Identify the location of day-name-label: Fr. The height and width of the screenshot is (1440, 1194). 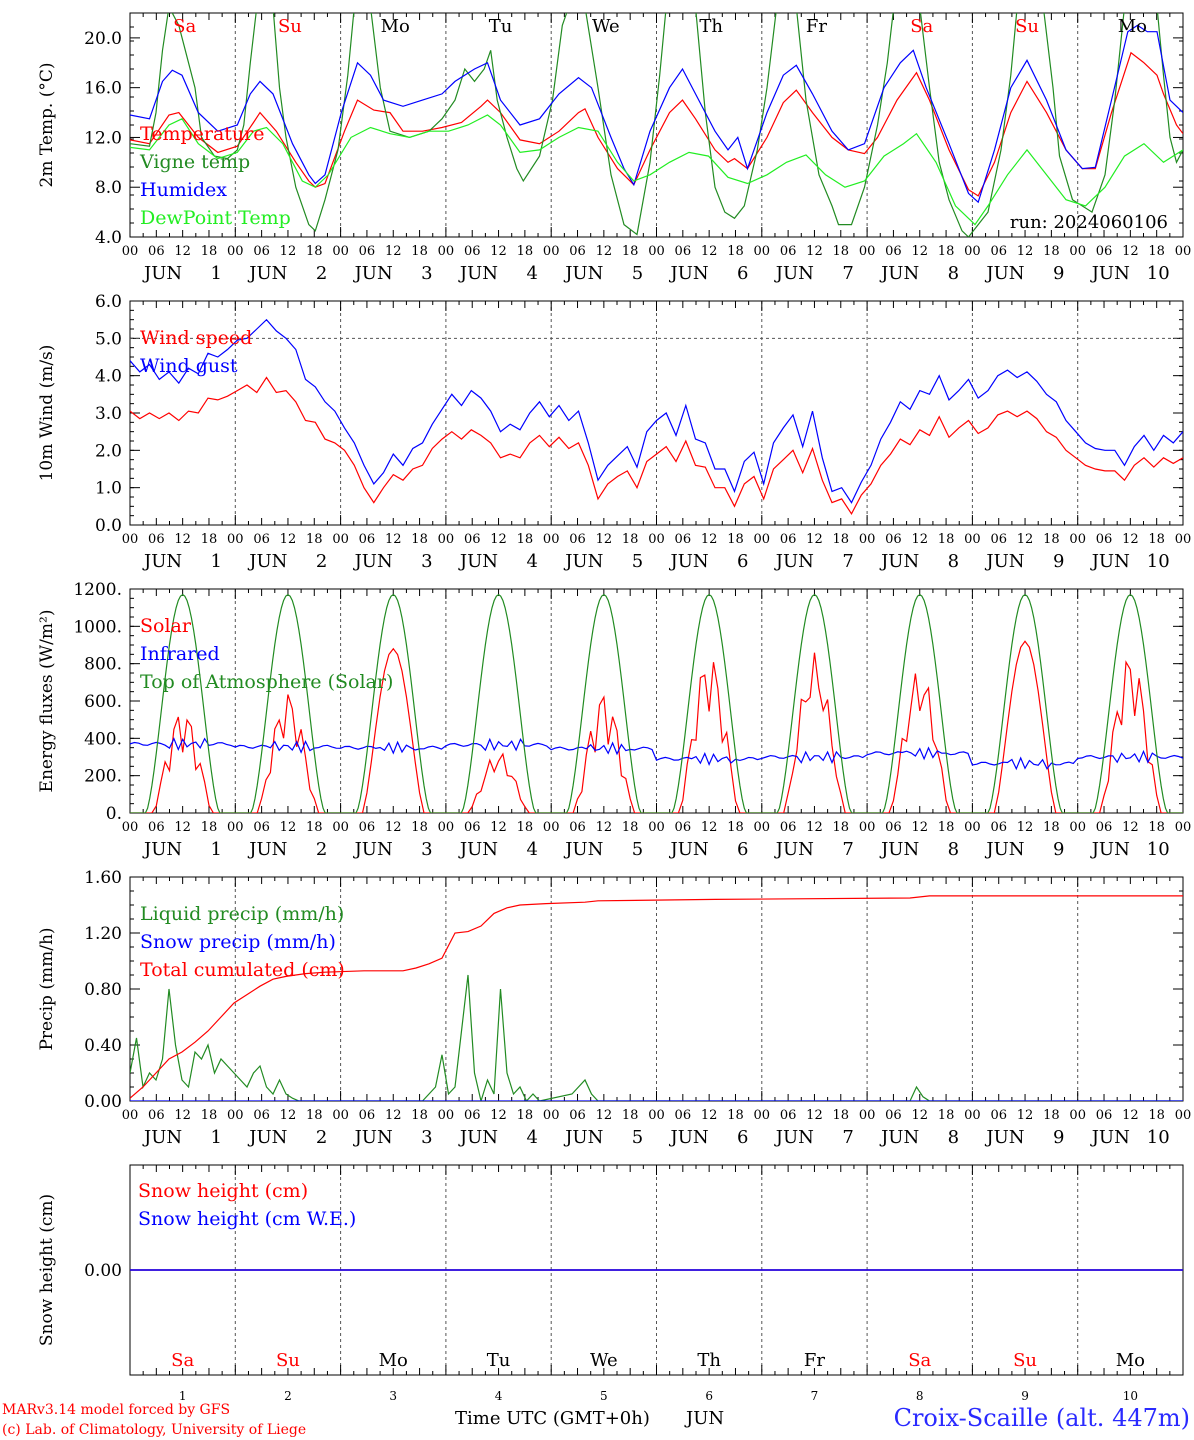
(816, 26).